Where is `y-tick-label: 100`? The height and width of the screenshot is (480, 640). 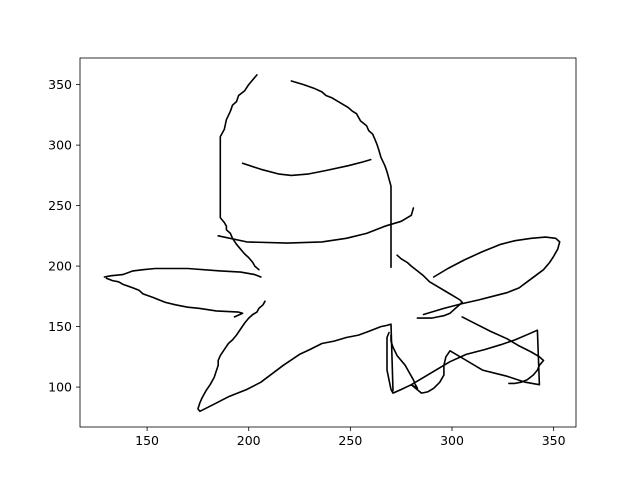
y-tick-label: 100 is located at coordinates (60, 387).